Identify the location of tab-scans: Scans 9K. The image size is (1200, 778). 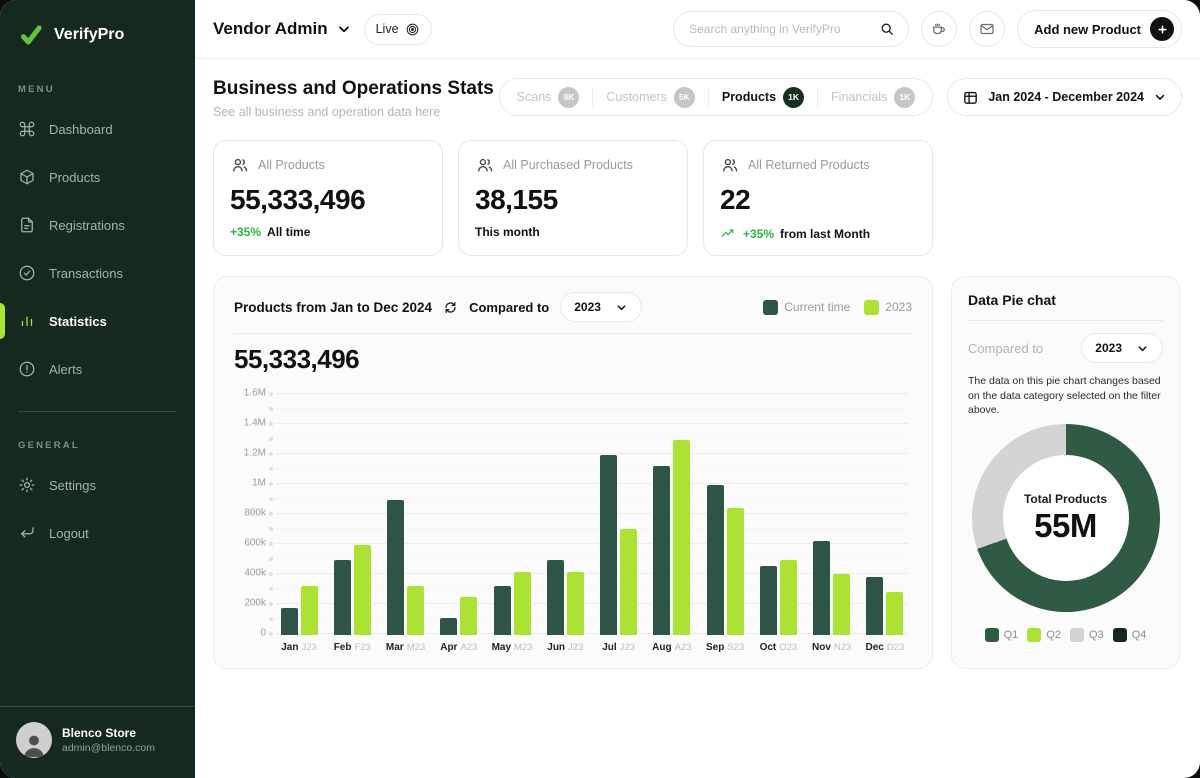
(548, 97).